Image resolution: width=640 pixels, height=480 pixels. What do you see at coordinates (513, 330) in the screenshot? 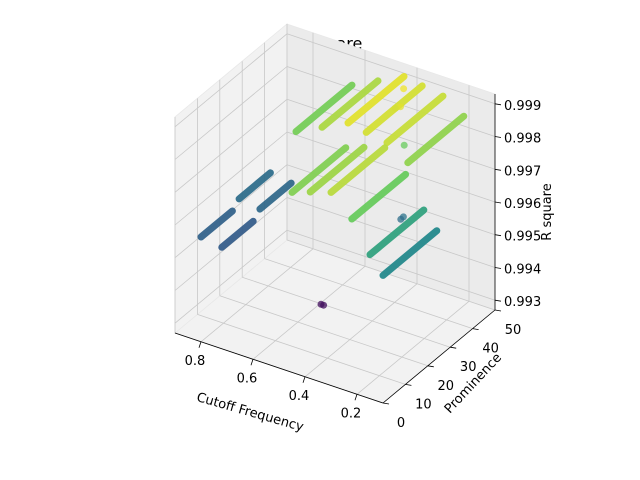
I see `y-tick-label: 50` at bounding box center [513, 330].